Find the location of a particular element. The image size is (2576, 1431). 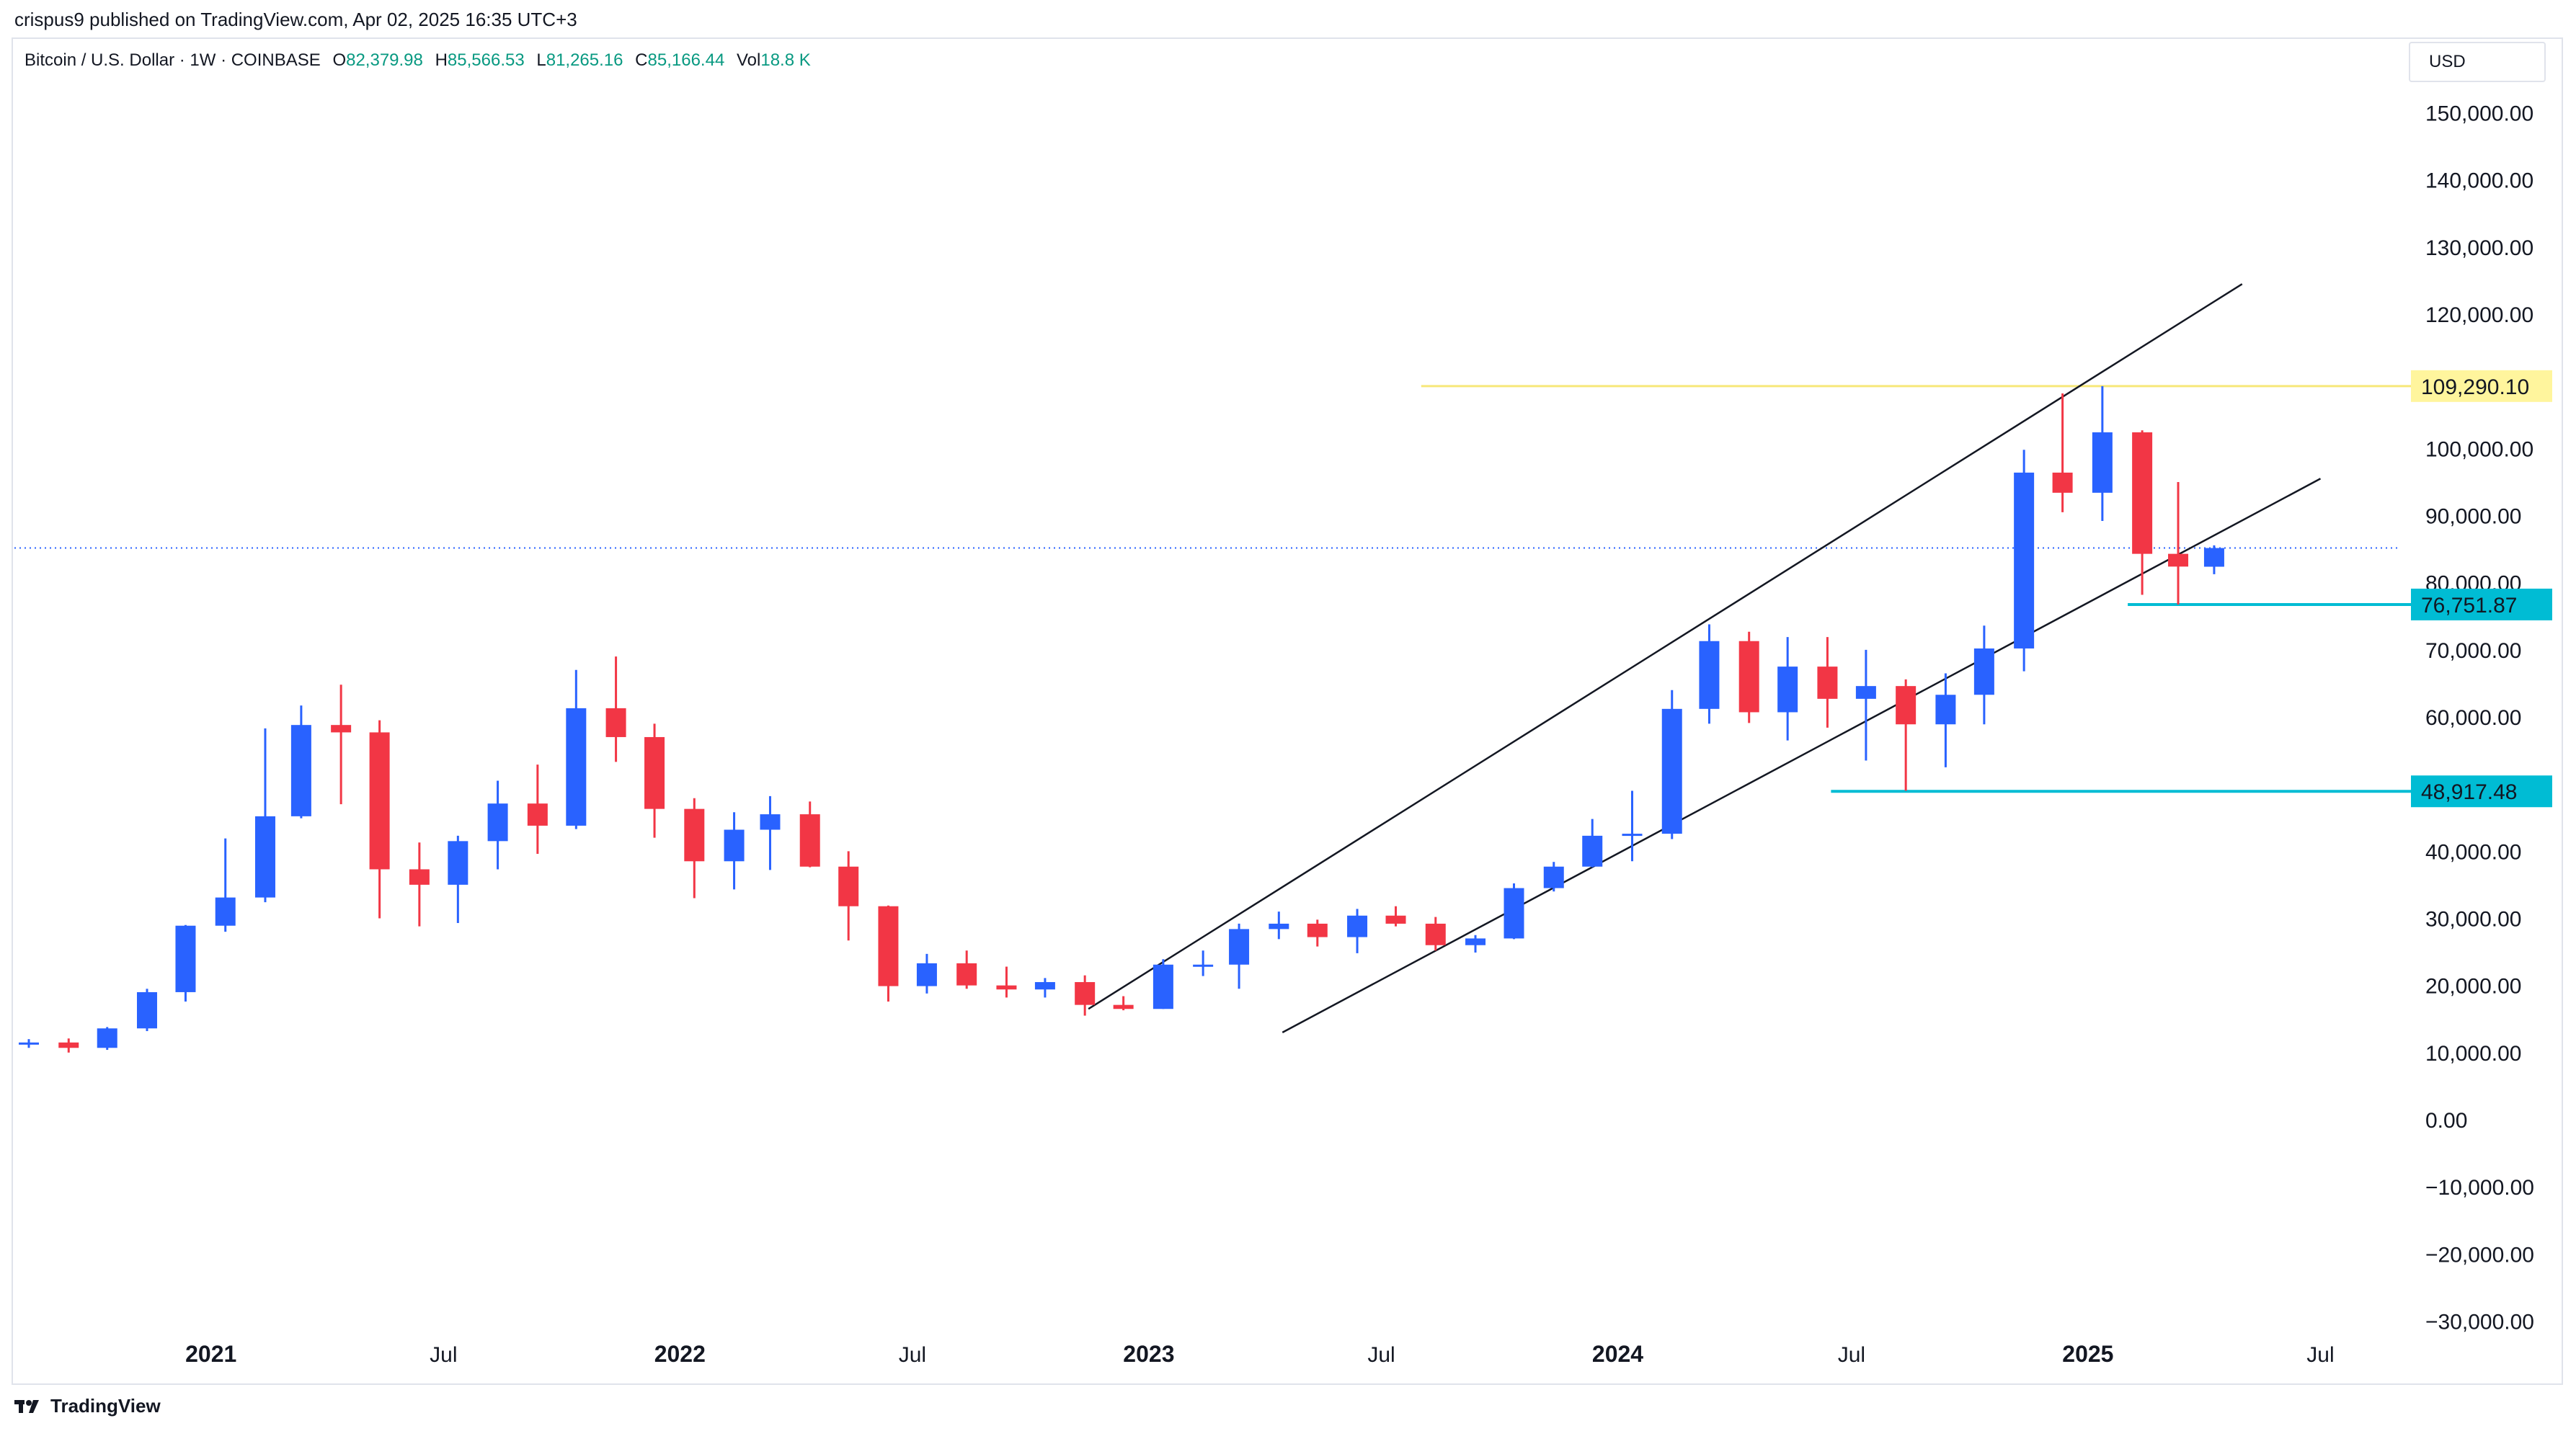

volume-label: Vol is located at coordinates (749, 60).